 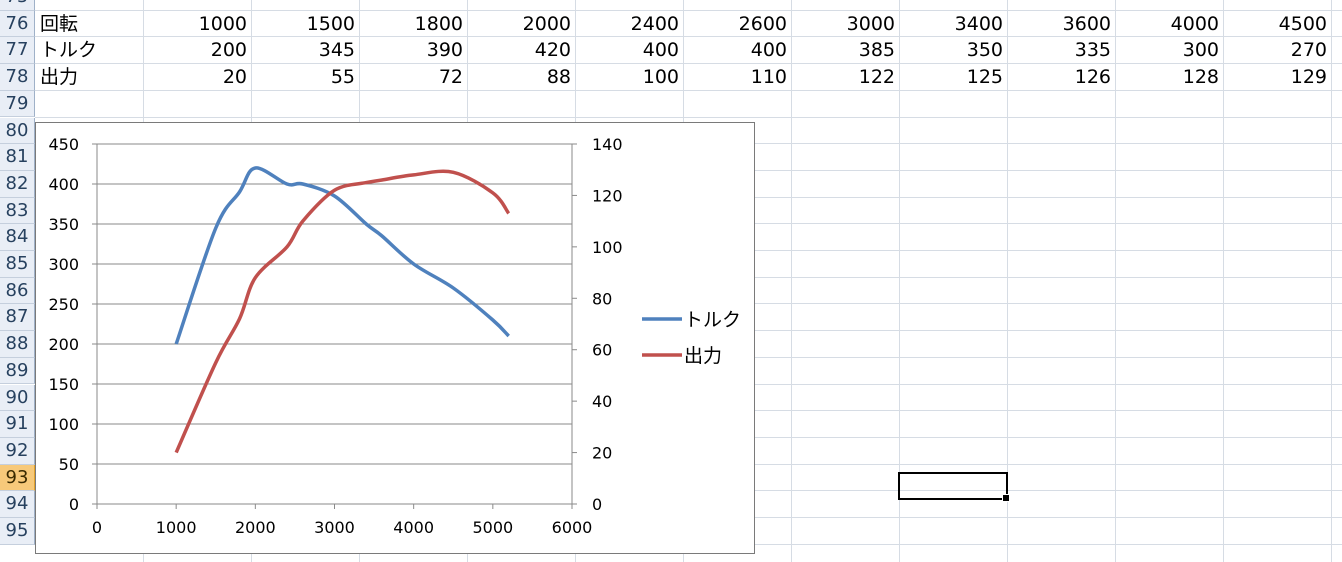 What do you see at coordinates (17, 157) in the screenshot?
I see `row-header-81: 81` at bounding box center [17, 157].